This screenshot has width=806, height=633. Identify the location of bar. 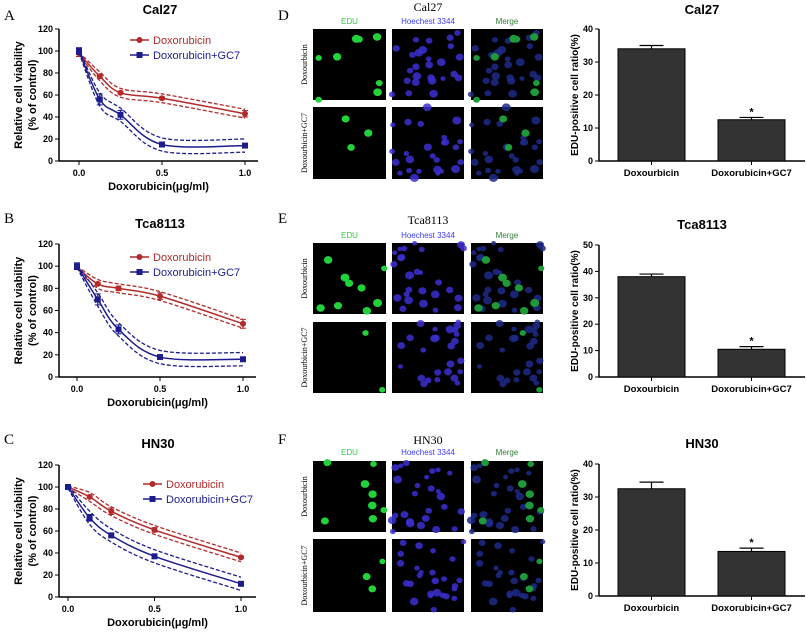
(651, 327).